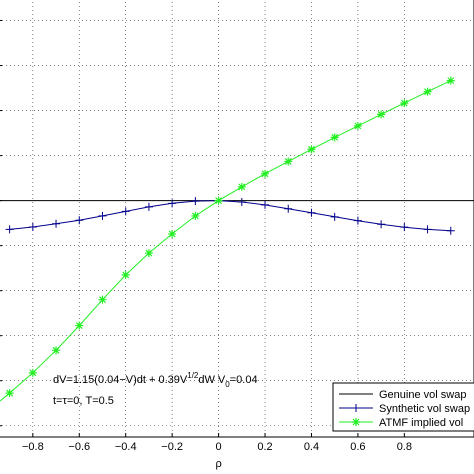 The image size is (474, 474). I want to click on annotation-eq-sup: 1/2, so click(193, 375).